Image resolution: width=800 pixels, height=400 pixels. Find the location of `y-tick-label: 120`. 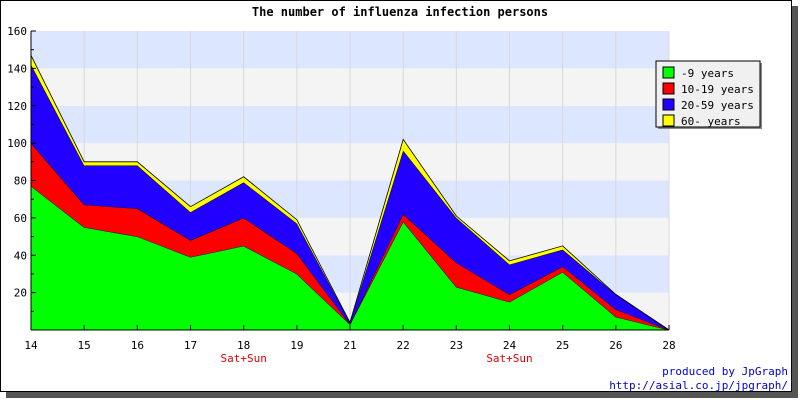

y-tick-label: 120 is located at coordinates (17, 106).